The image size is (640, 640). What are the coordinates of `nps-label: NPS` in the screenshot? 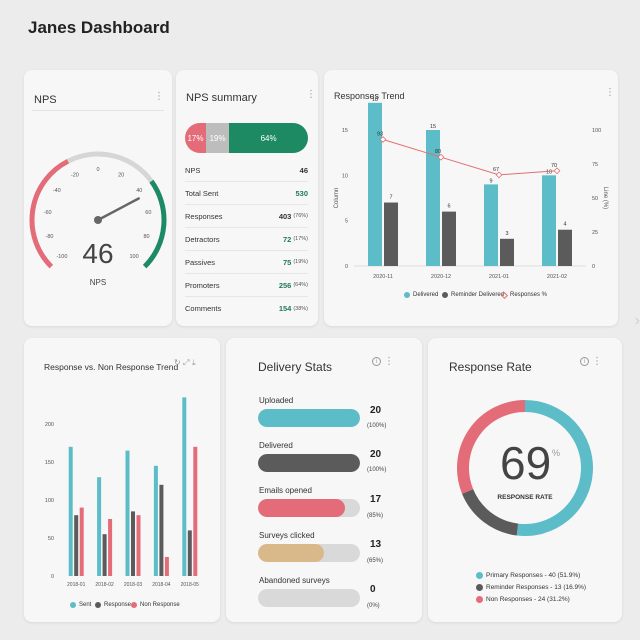 It's located at (98, 282).